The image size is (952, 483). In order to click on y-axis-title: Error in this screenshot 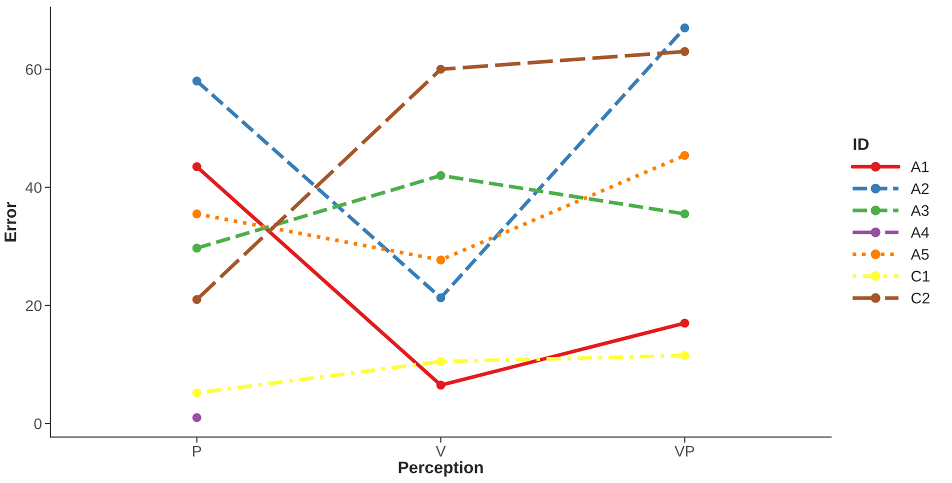, I will do `click(10, 222)`.